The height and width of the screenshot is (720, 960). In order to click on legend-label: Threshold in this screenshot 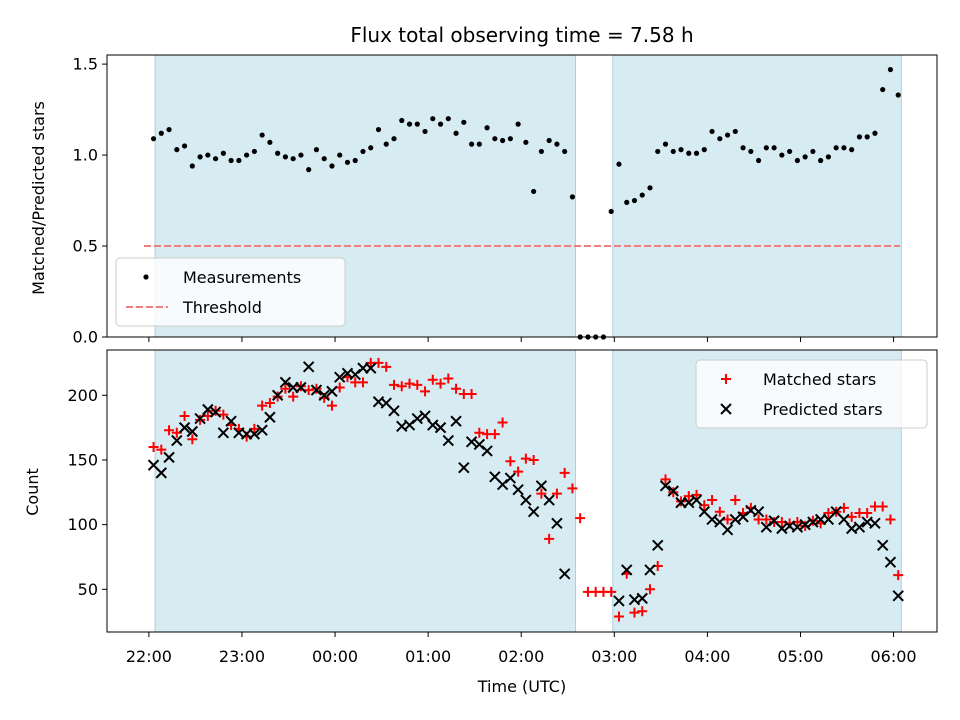, I will do `click(222, 307)`.